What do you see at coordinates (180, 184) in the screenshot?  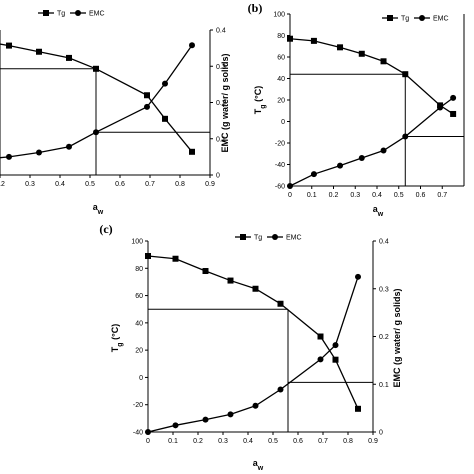 I see `x-tick-label: 0.8` at bounding box center [180, 184].